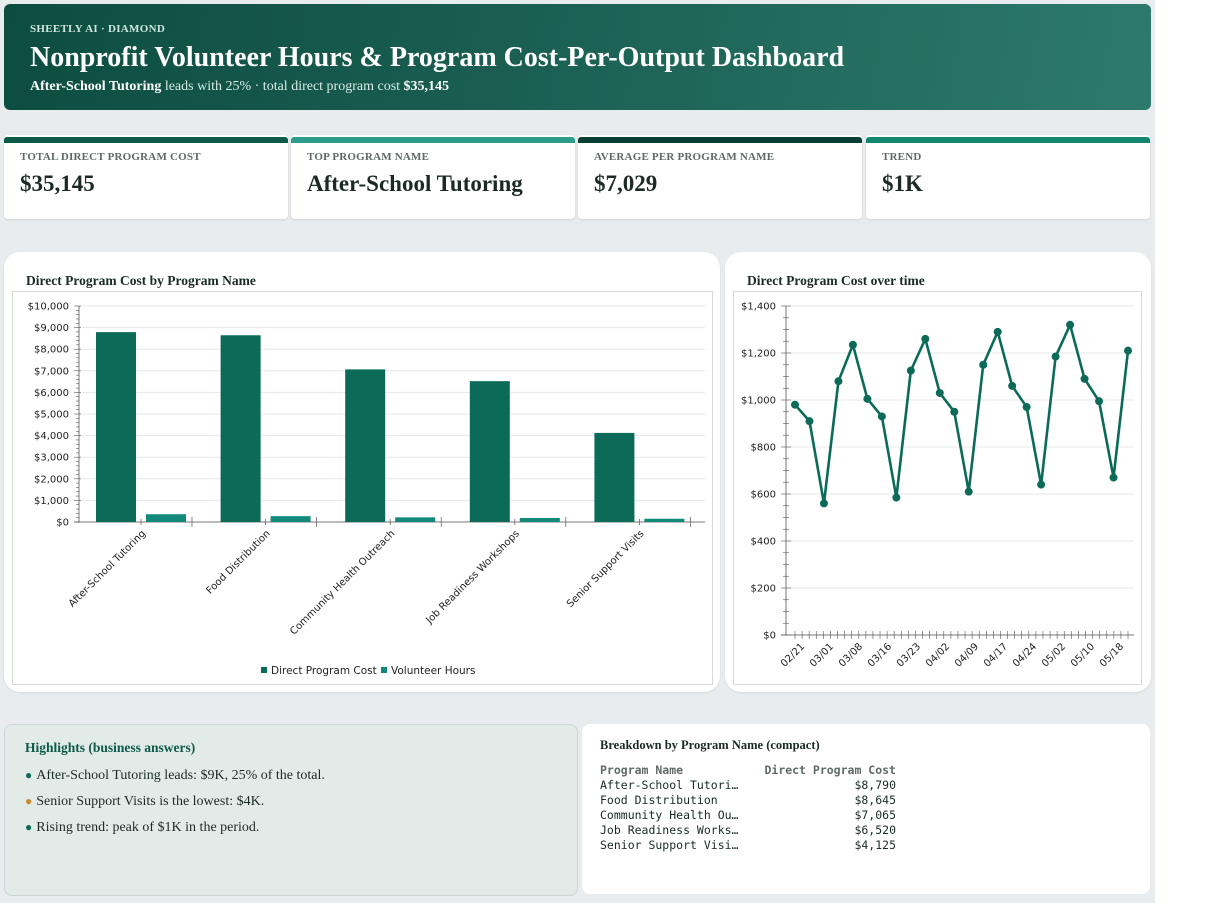 The width and height of the screenshot is (1227, 922). What do you see at coordinates (758, 307) in the screenshot?
I see `y-tick-label: $1,400` at bounding box center [758, 307].